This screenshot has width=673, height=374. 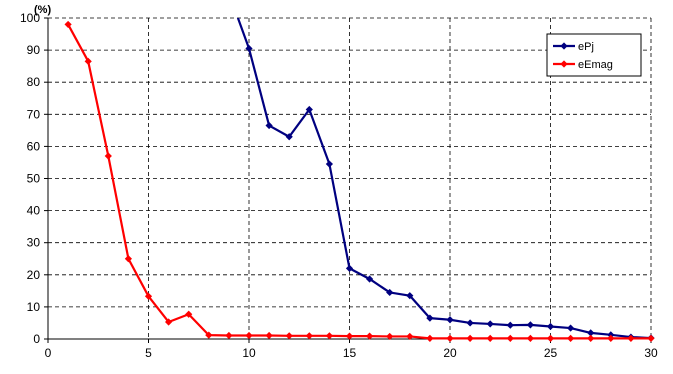 I want to click on y-tick-label: 90, so click(x=34, y=50).